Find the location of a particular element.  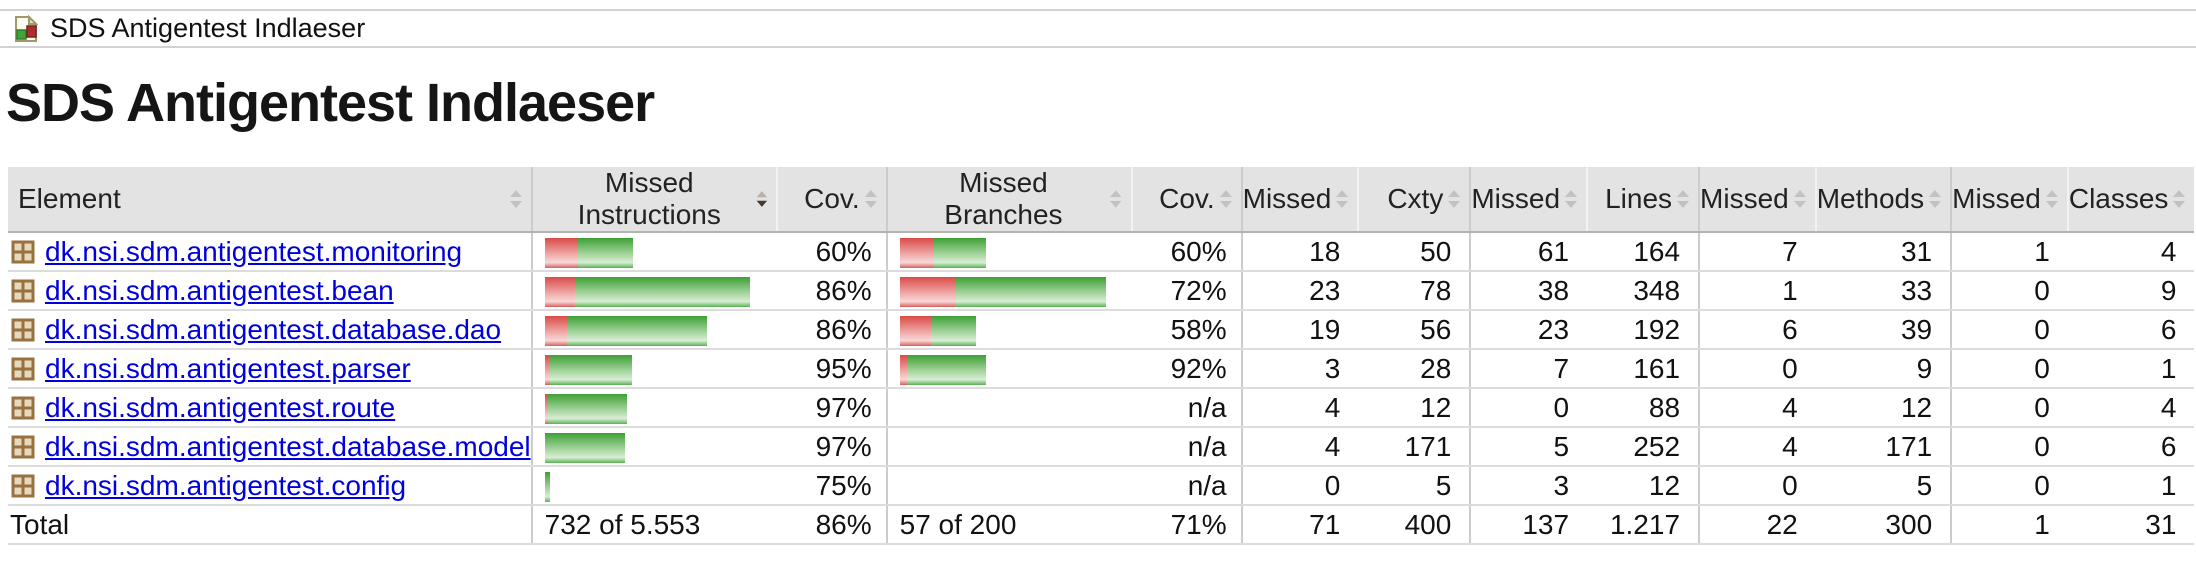

instructions-coverage-cell: 60% is located at coordinates (832, 252).